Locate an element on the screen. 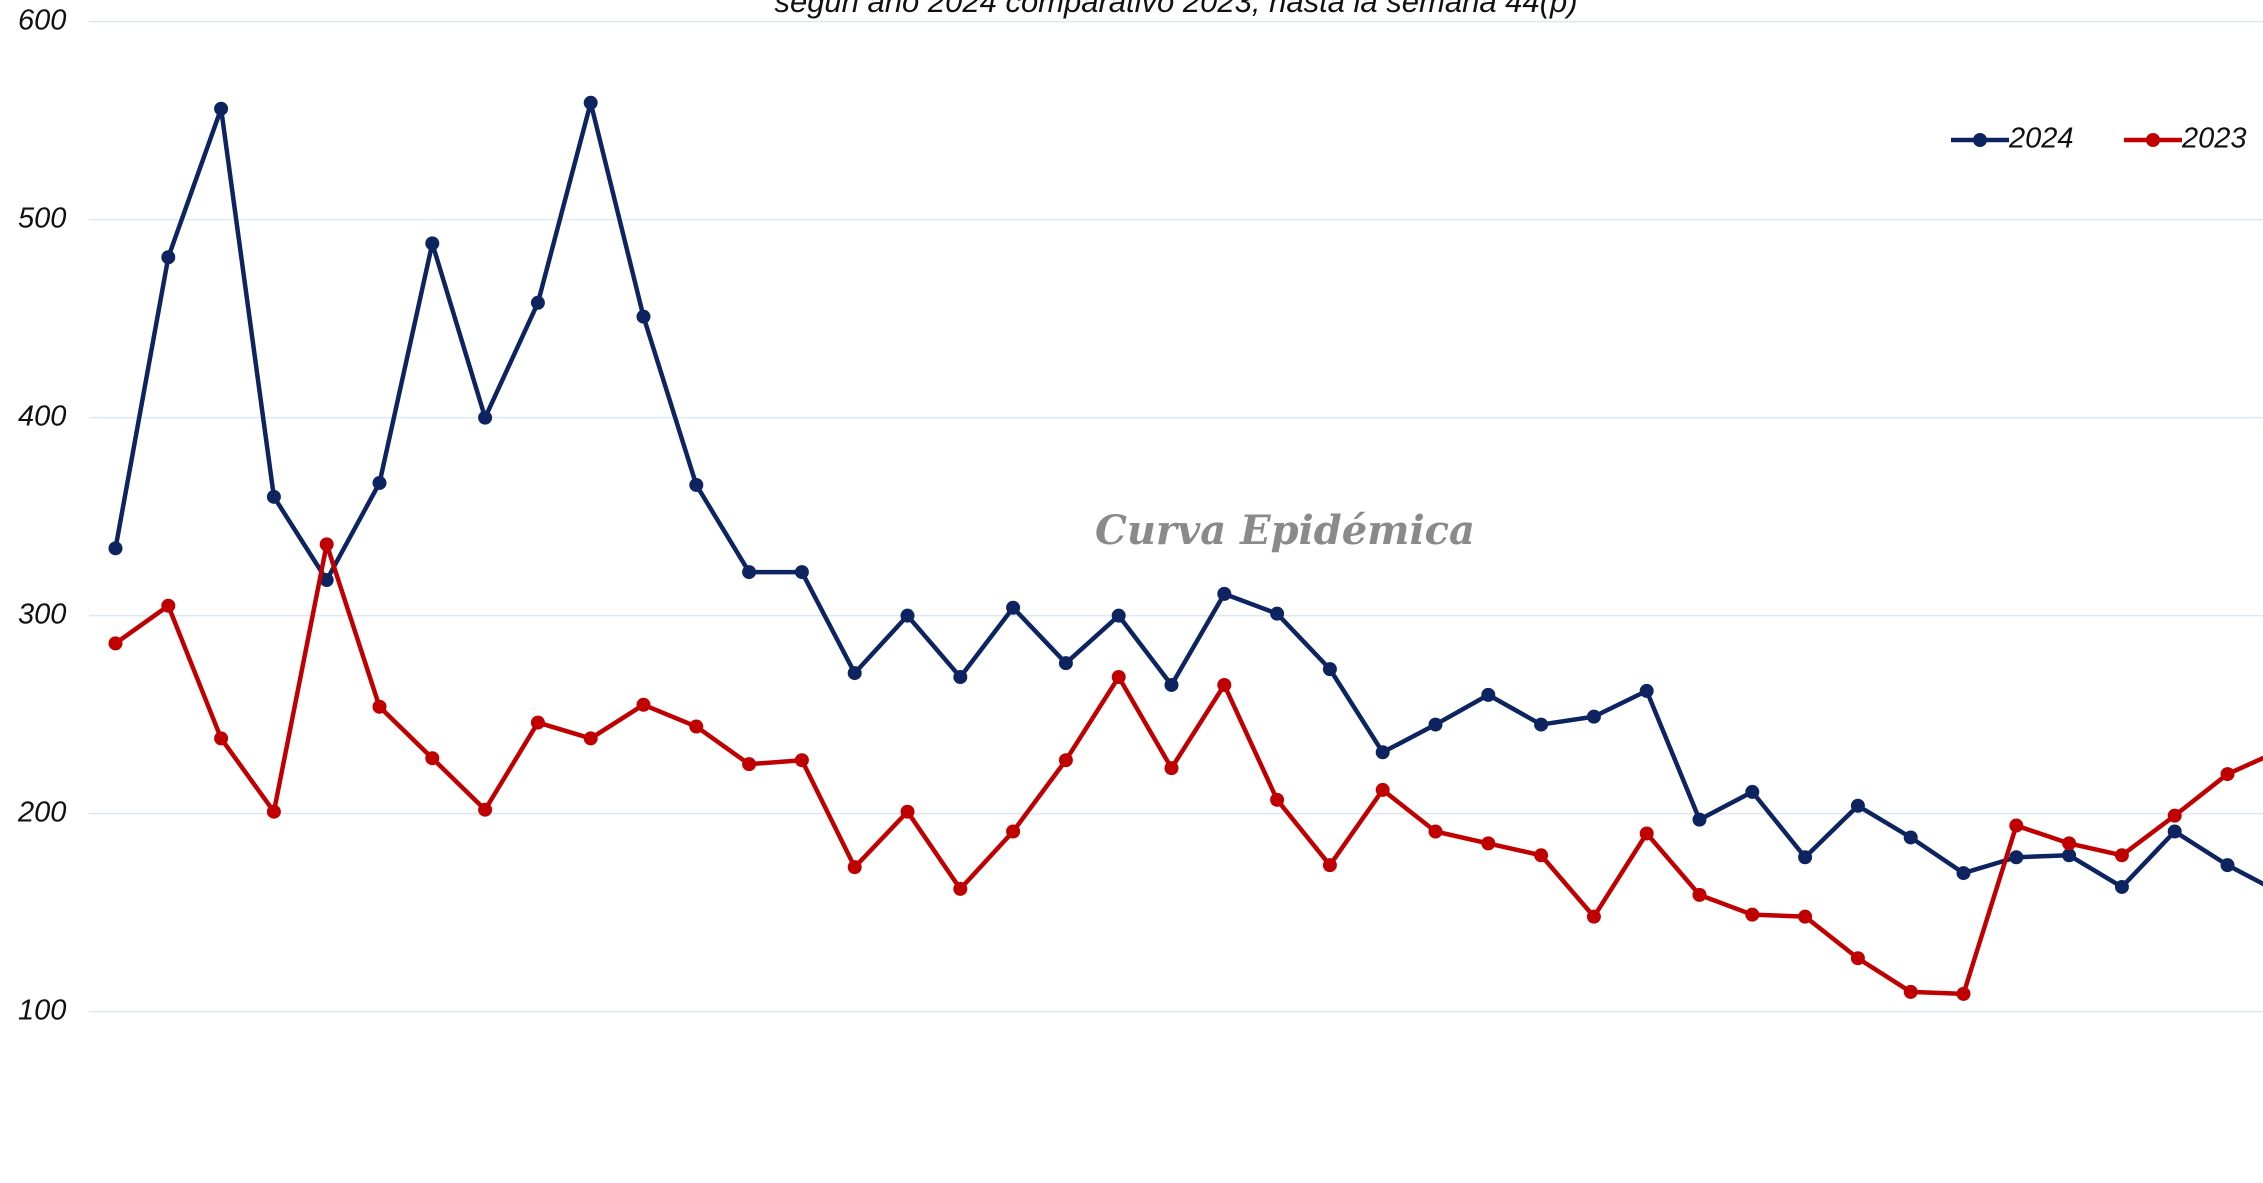 The width and height of the screenshot is (2263, 1183). y-tick-label: 100 is located at coordinates (42, 1010).